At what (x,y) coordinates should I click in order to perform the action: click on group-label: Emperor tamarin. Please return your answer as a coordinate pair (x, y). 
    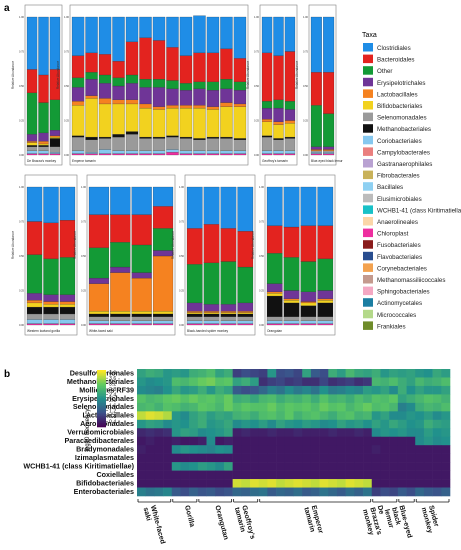
    Looking at the image, I should click on (84, 161).